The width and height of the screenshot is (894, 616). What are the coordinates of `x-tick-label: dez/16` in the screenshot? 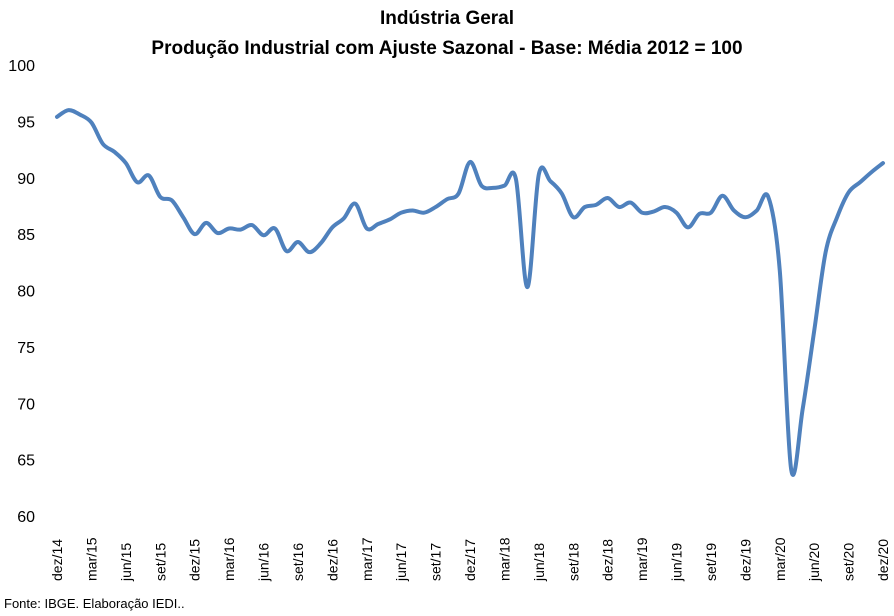 It's located at (332, 560).